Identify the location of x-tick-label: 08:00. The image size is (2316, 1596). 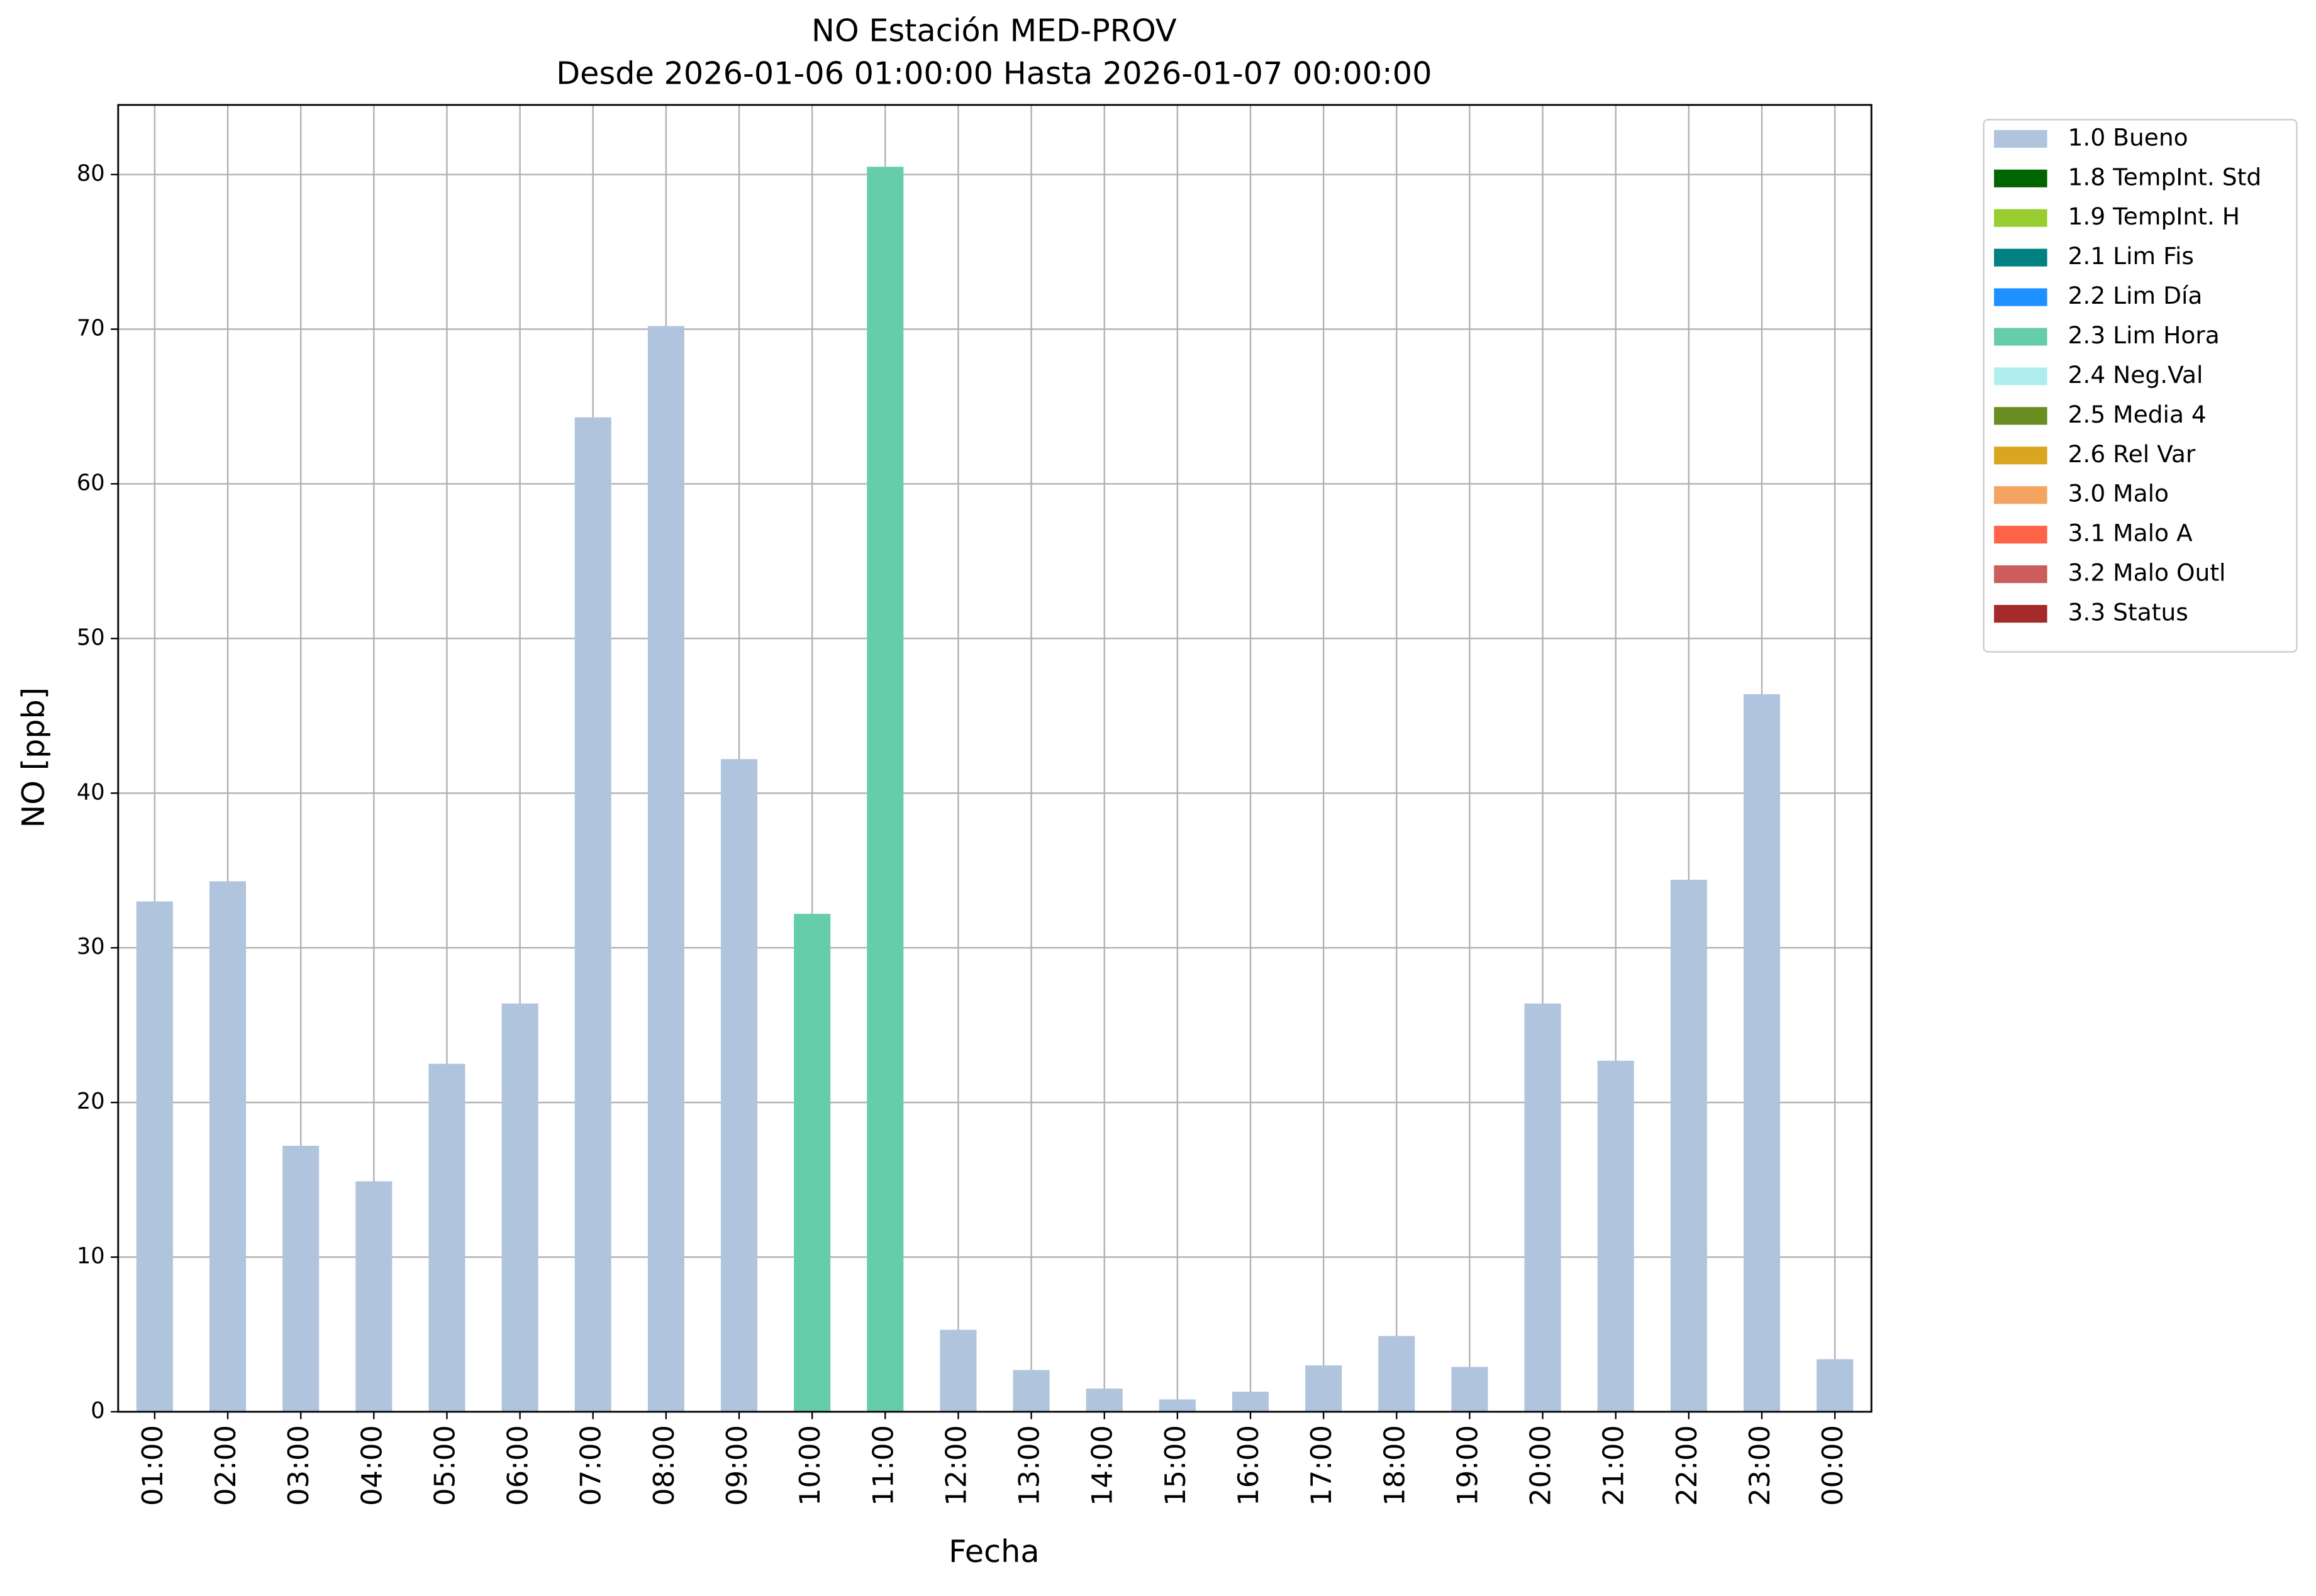
(664, 1465).